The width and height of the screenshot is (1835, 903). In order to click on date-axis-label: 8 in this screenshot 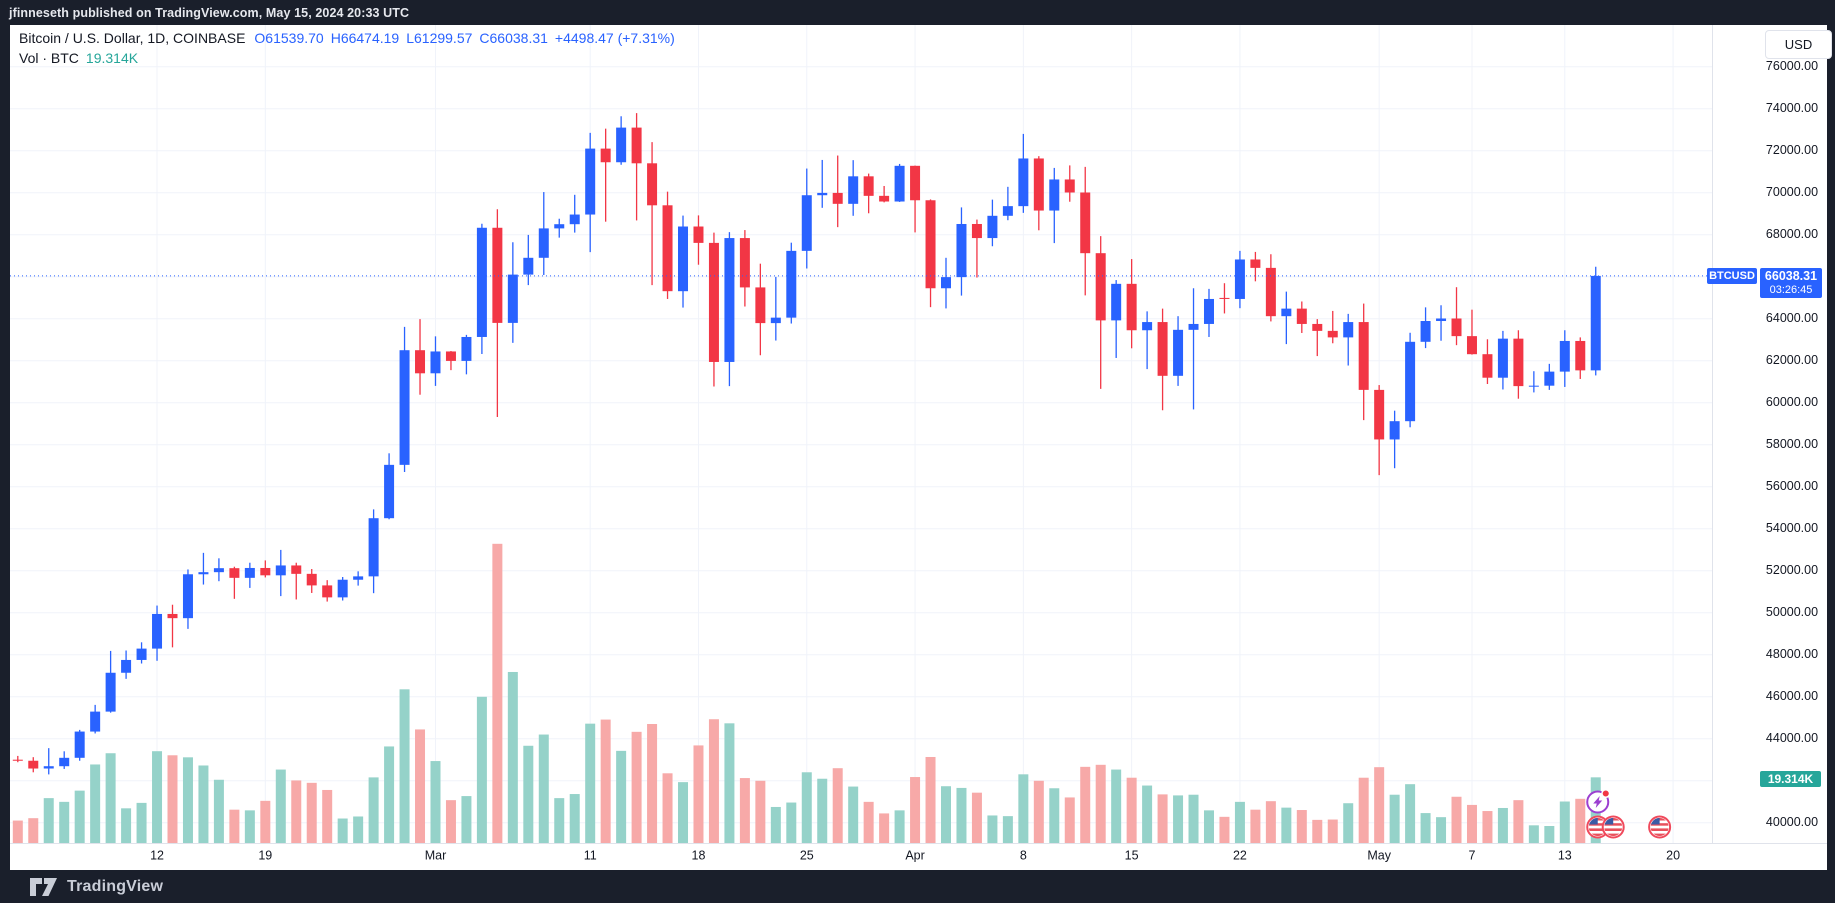, I will do `click(1023, 855)`.